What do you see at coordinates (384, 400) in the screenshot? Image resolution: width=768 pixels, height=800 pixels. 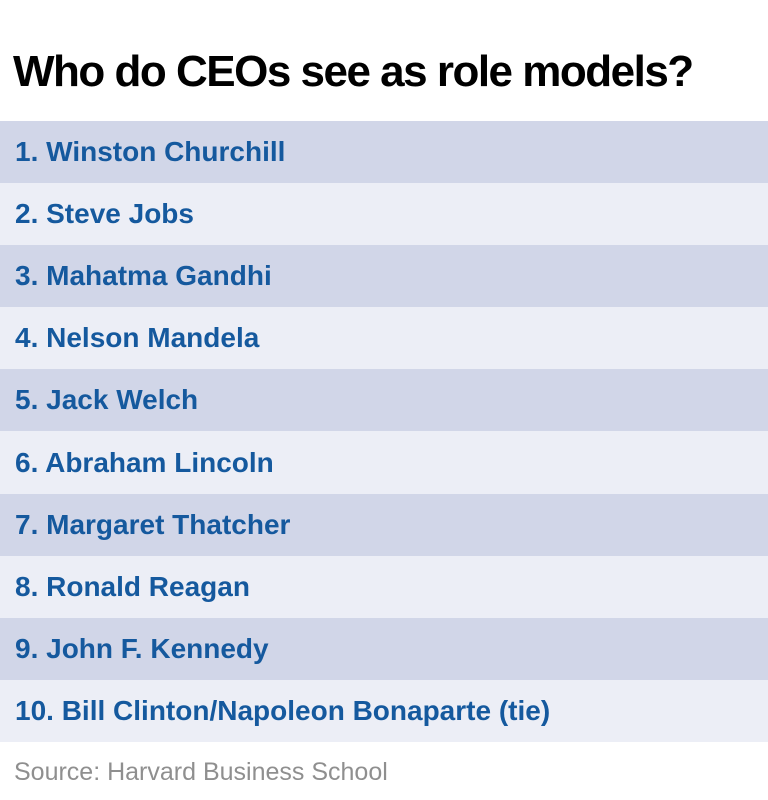 I see `list-item-rank-5: 5. Jack Welch` at bounding box center [384, 400].